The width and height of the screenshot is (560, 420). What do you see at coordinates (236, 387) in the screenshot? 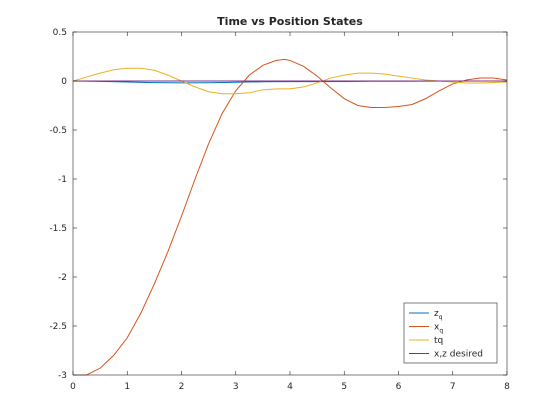
I see `x-tick-label: 3` at bounding box center [236, 387].